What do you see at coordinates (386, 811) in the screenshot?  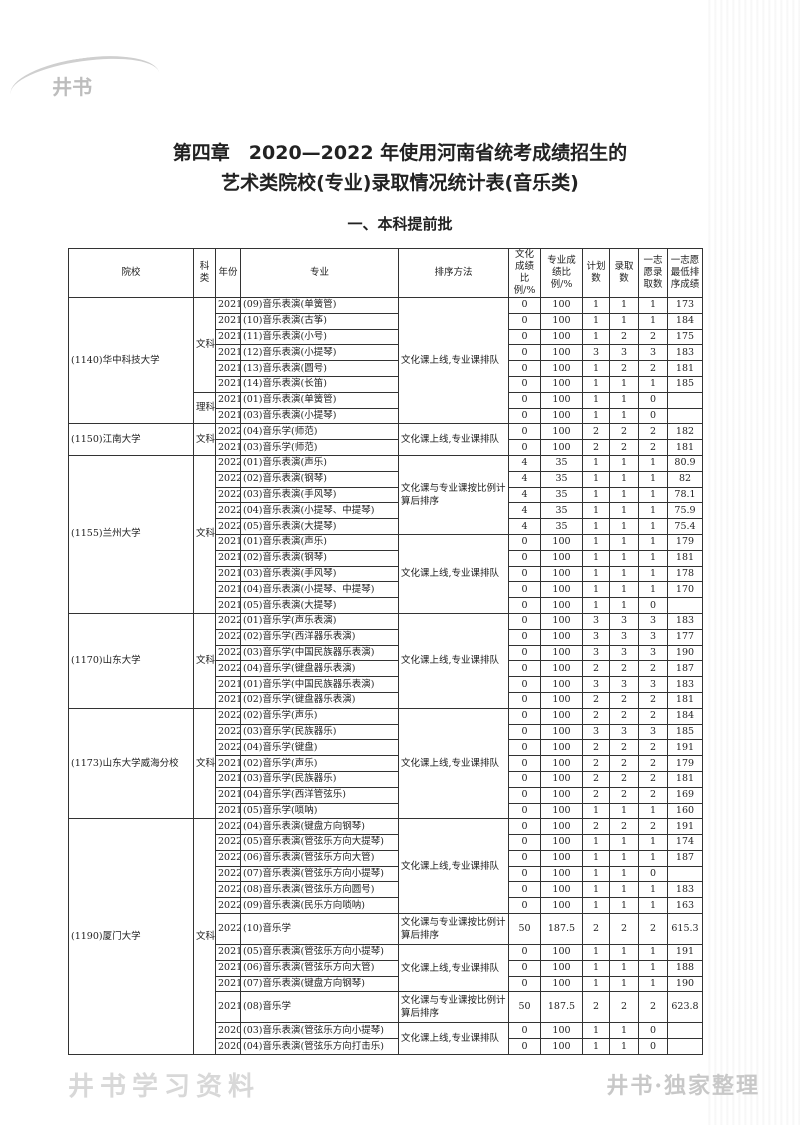 I see `table-row: 2021 (05)音乐学(唢呐) 0 100 1 1 1 160` at bounding box center [386, 811].